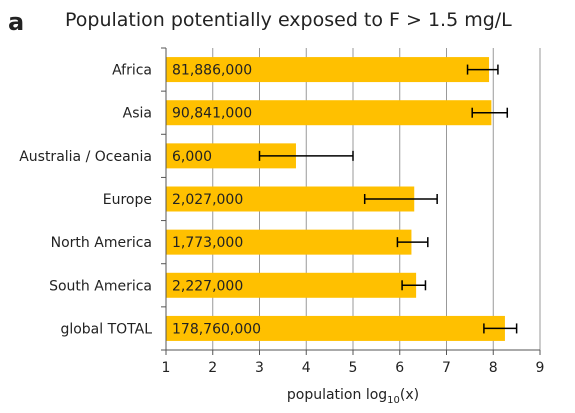 The width and height of the screenshot is (575, 413). I want to click on x-axis-label: population log10(x), so click(353, 396).